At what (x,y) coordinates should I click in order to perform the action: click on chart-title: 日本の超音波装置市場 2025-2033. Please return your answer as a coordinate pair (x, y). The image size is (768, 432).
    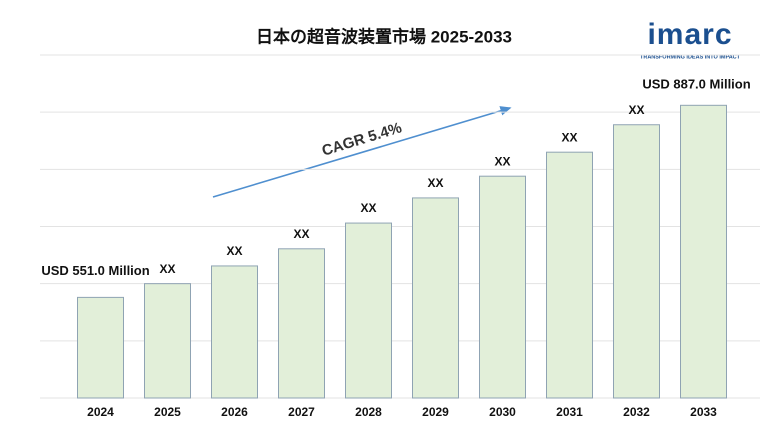
    Looking at the image, I should click on (384, 36).